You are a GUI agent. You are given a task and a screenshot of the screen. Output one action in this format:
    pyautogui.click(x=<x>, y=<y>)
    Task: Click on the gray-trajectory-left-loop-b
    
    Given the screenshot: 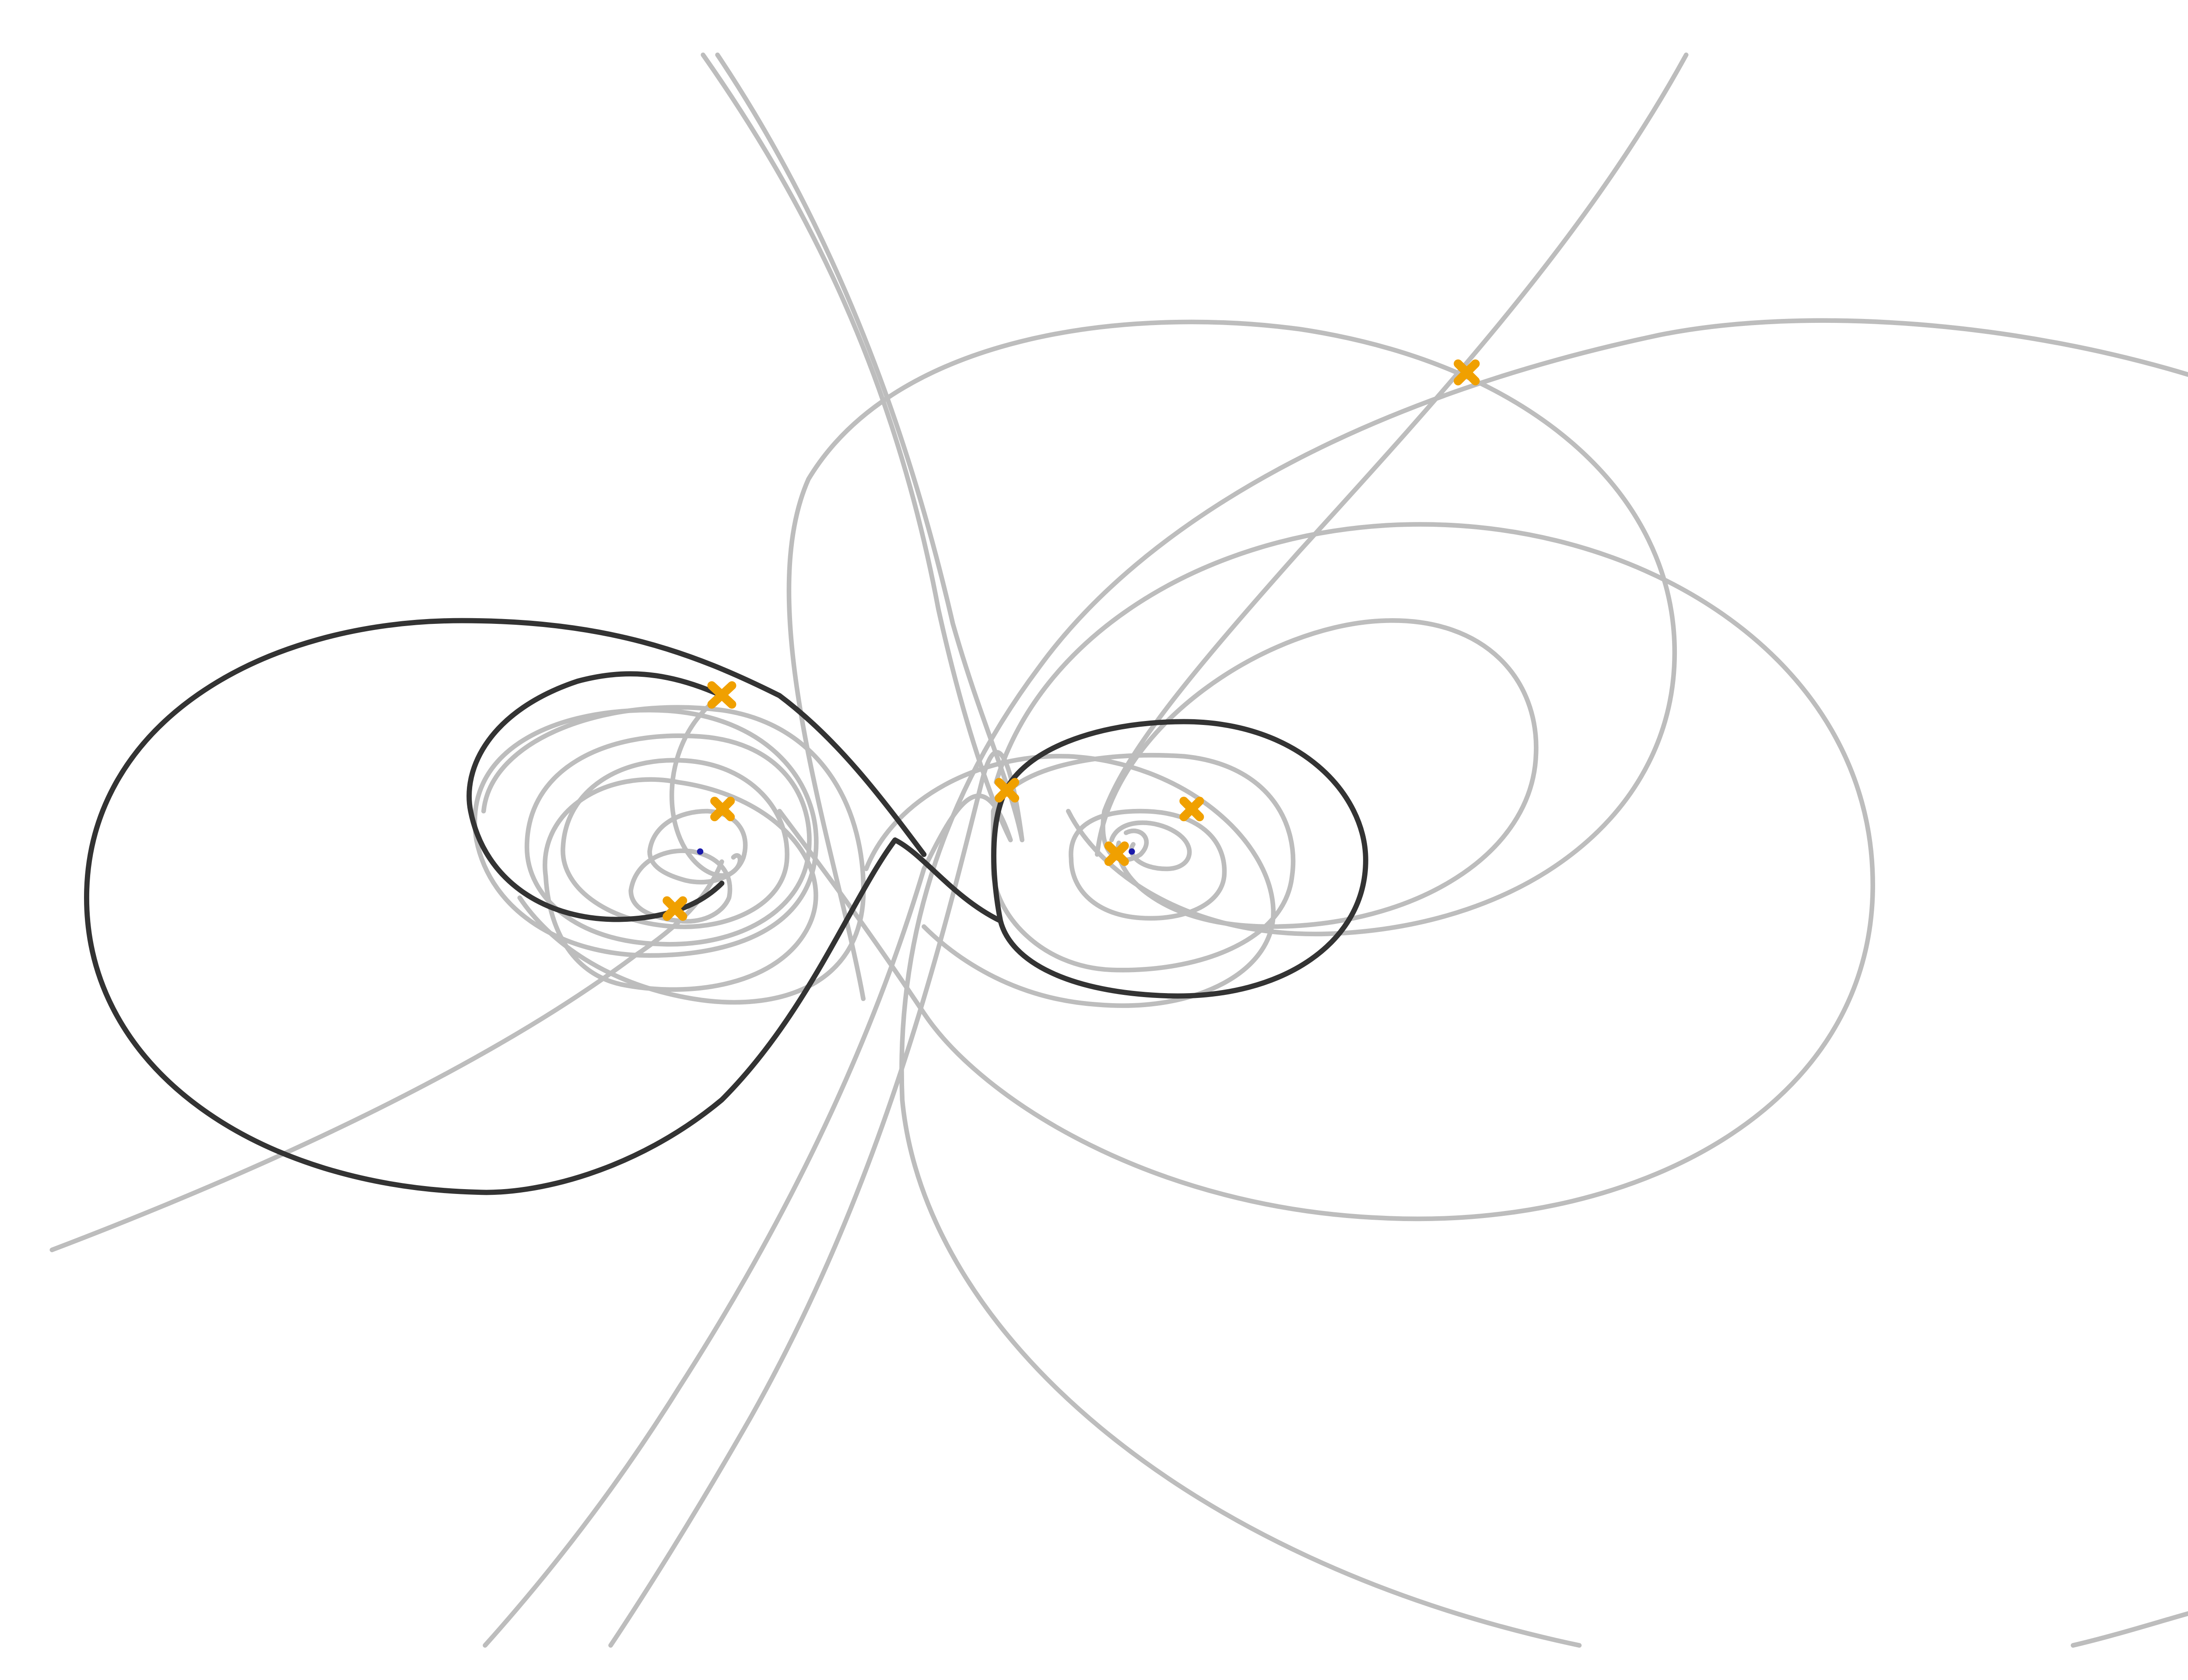 What is the action you would take?
    pyautogui.click(x=668, y=840)
    